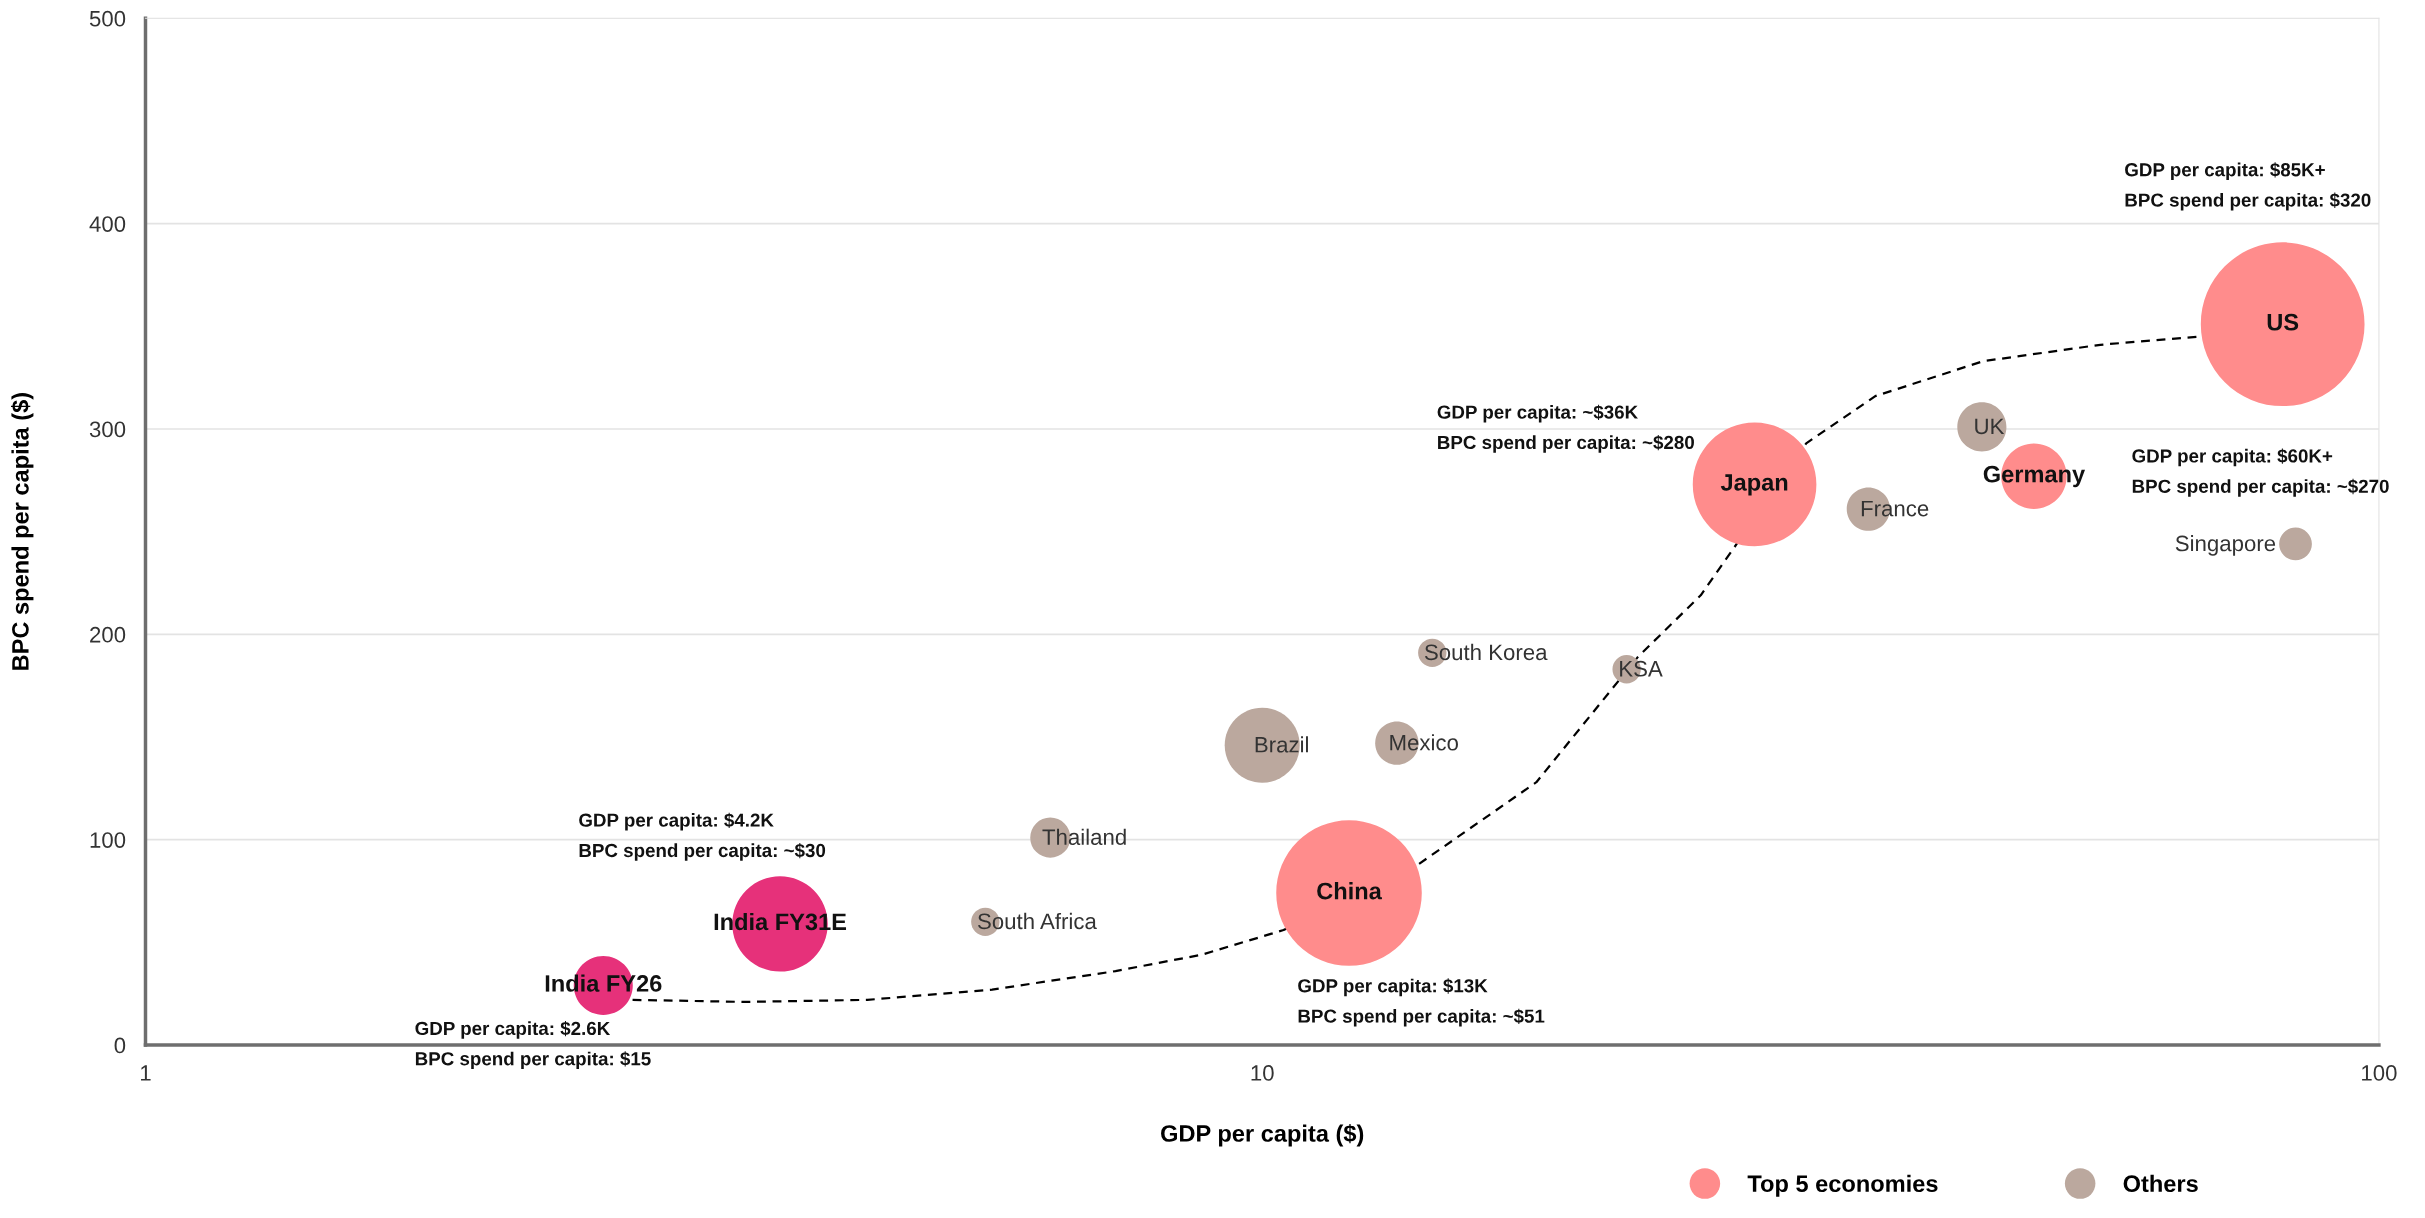 This screenshot has width=2425, height=1218. I want to click on annotation: GDP per capita: $2.6K BPC spend per capita: $15, so click(533, 1045).